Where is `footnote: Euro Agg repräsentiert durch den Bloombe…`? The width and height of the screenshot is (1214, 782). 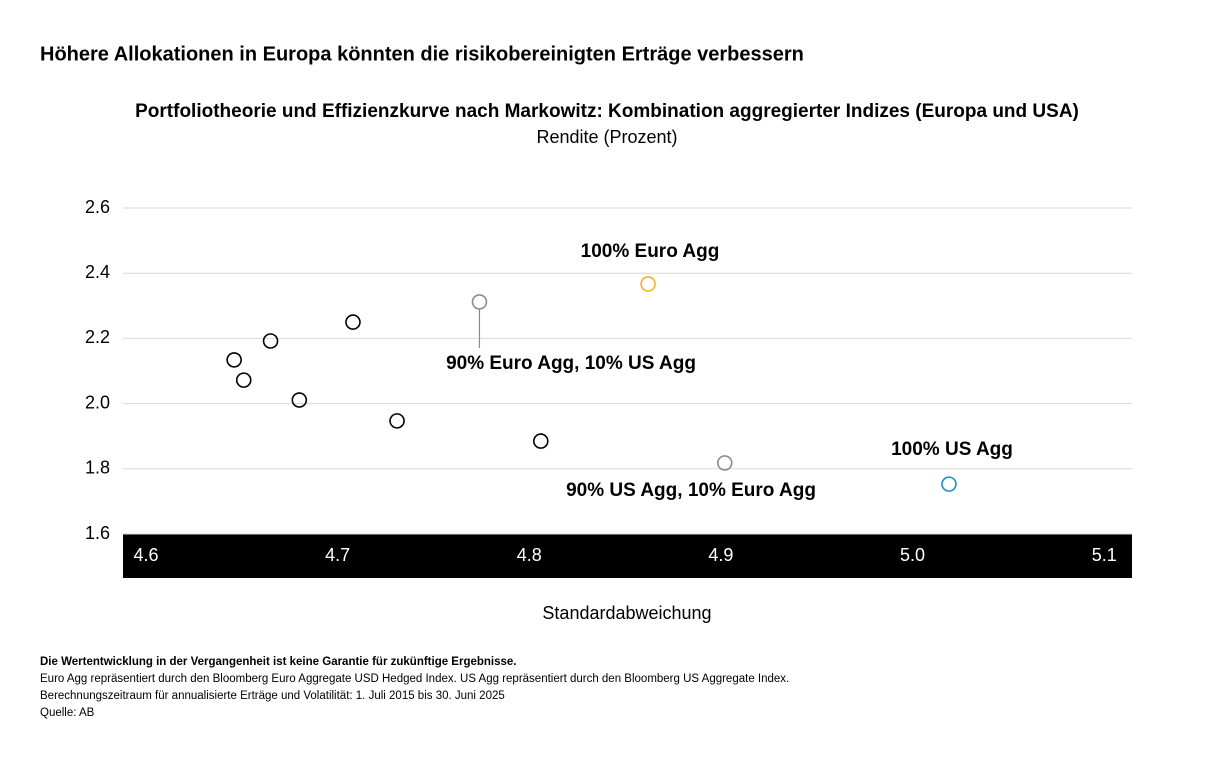
footnote: Euro Agg repräsentiert durch den Bloombe… is located at coordinates (414, 679).